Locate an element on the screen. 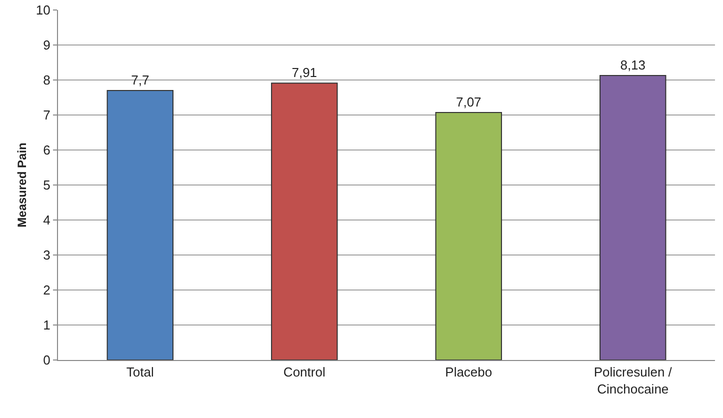  x-tick-label: Placebo is located at coordinates (468, 372).